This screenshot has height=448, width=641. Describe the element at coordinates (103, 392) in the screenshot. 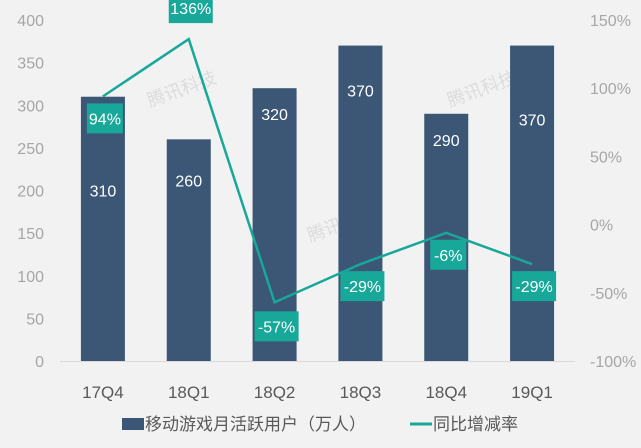

I see `x-axis-tick: 17Q4` at that location.